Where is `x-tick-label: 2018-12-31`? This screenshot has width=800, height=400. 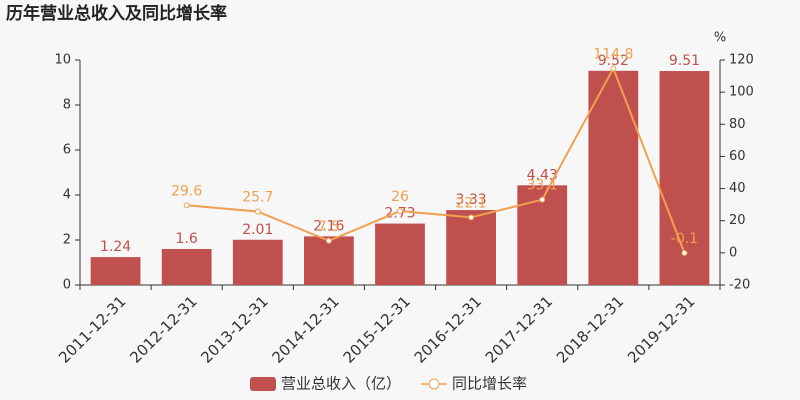 x-tick-label: 2018-12-31 is located at coordinates (590, 329).